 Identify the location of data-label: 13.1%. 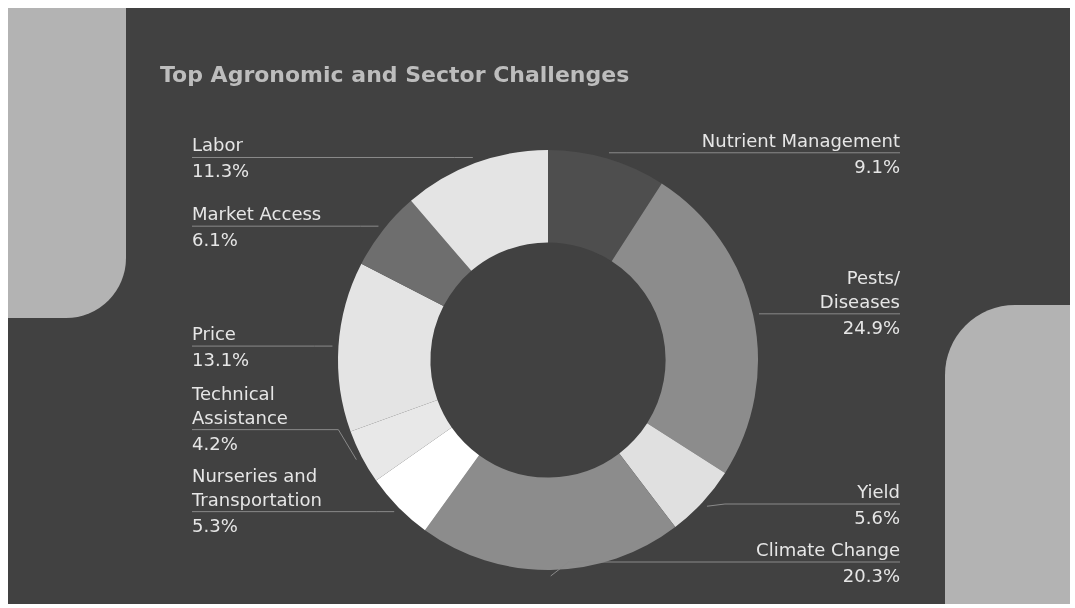
(221, 360).